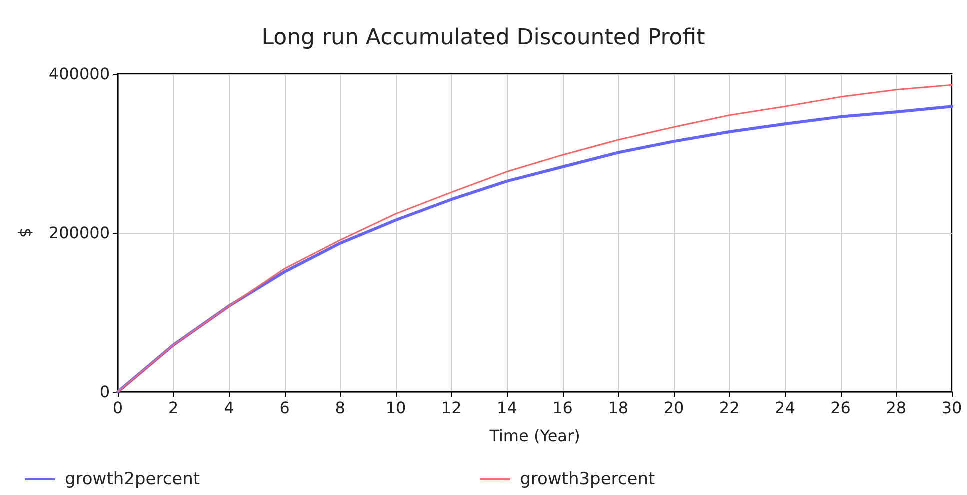 The height and width of the screenshot is (495, 967). What do you see at coordinates (896, 408) in the screenshot?
I see `x-tick-label: 28` at bounding box center [896, 408].